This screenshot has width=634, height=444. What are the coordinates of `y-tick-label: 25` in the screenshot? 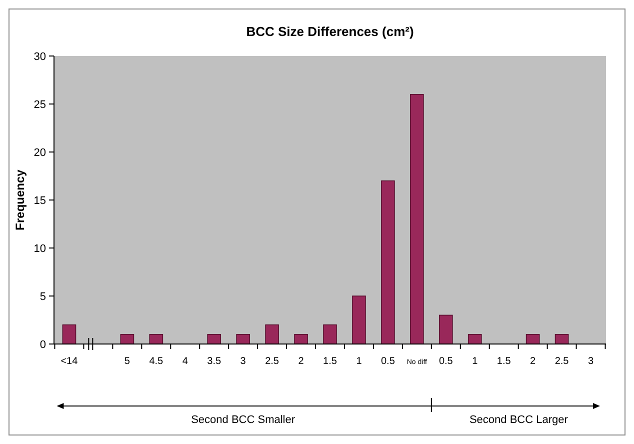 It's located at (40, 105).